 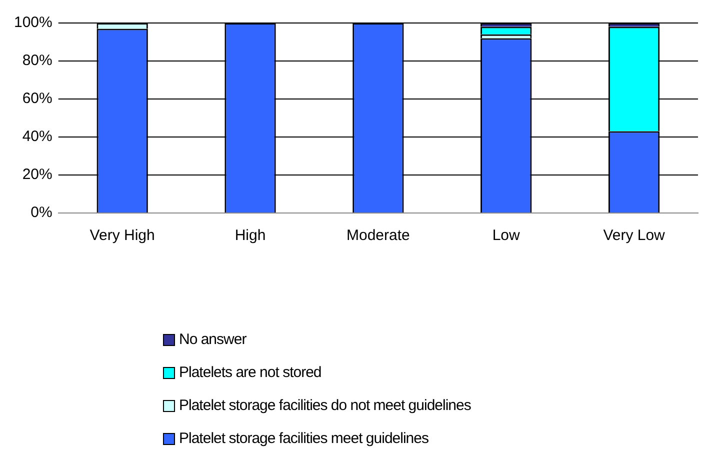 What do you see at coordinates (250, 235) in the screenshot?
I see `x-tick-label: High` at bounding box center [250, 235].